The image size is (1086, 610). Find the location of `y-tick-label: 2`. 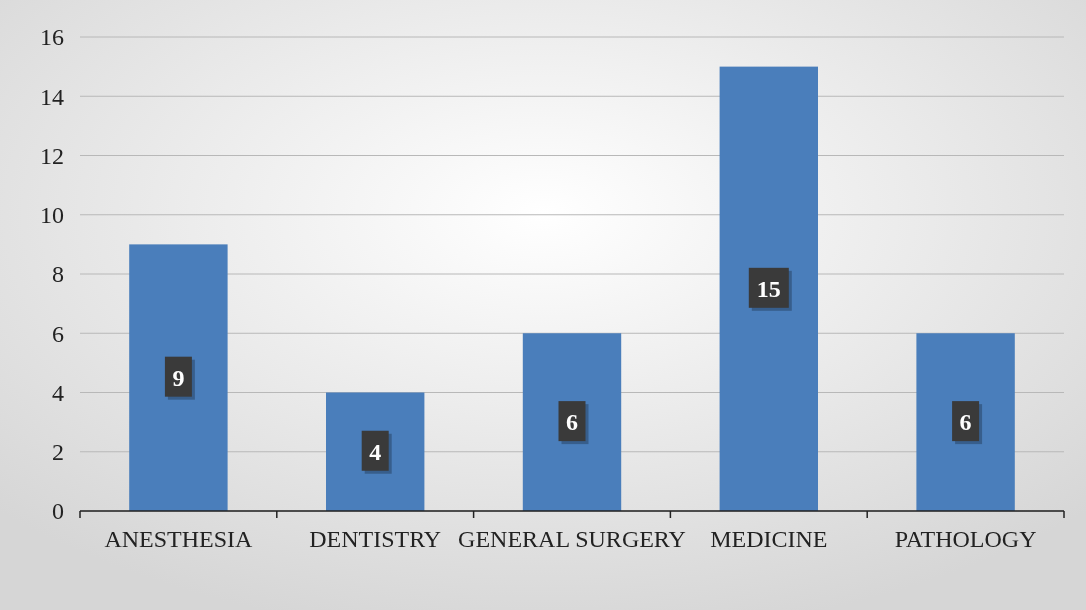

y-tick-label: 2 is located at coordinates (58, 452).